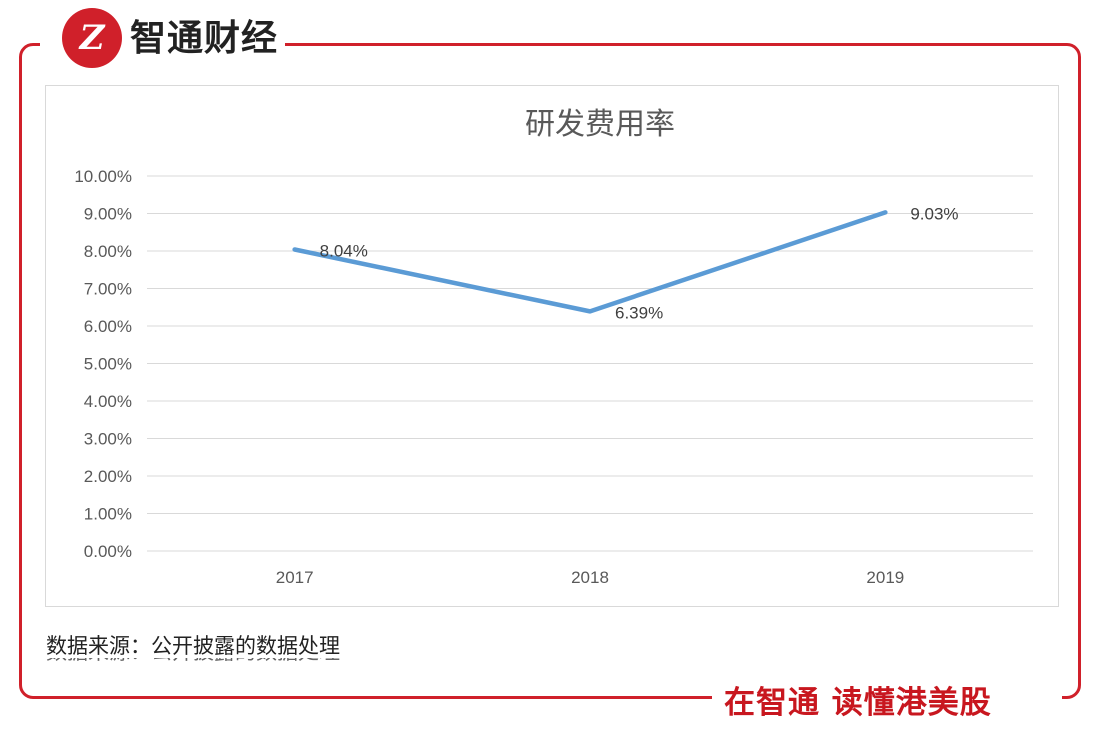 Image resolution: width=1104 pixels, height=741 pixels. What do you see at coordinates (108, 439) in the screenshot?
I see `y-tick-label: 3.00%` at bounding box center [108, 439].